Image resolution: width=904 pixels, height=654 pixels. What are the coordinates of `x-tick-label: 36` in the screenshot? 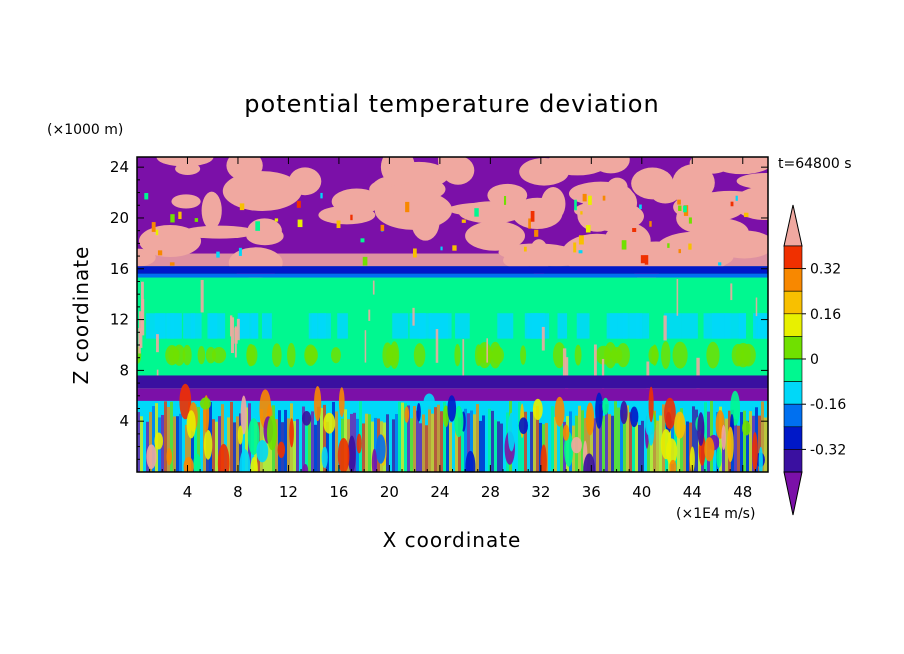 It's located at (591, 492).